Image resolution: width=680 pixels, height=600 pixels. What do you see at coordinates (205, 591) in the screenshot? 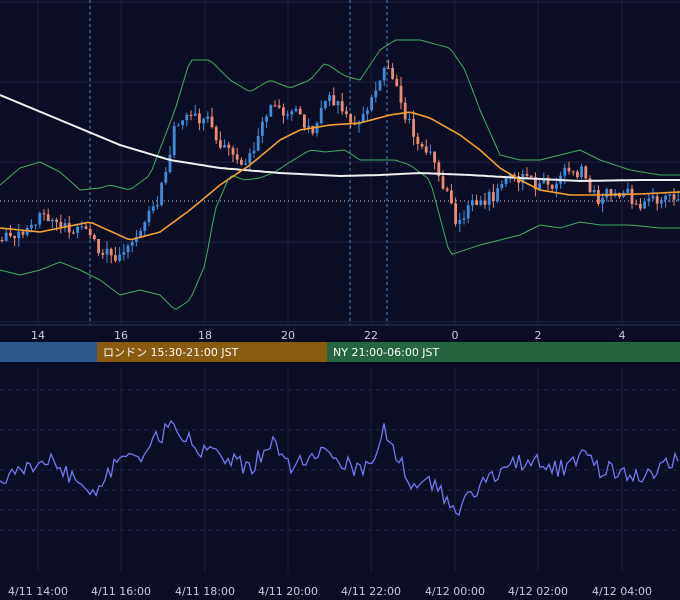
I see `oscillator-x-tick-label: 4/11 18:00` at bounding box center [205, 591].